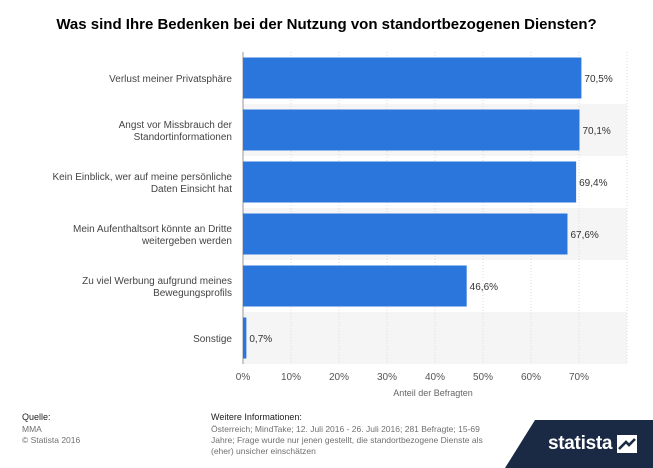 The image size is (653, 468). I want to click on statista-logo-icon, so click(627, 444).